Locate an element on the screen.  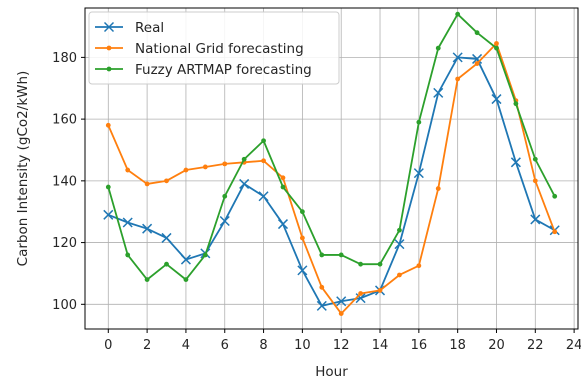
y-axis-label: Carbon Intensity (gCo2/kWh) is located at coordinates (23, 169).